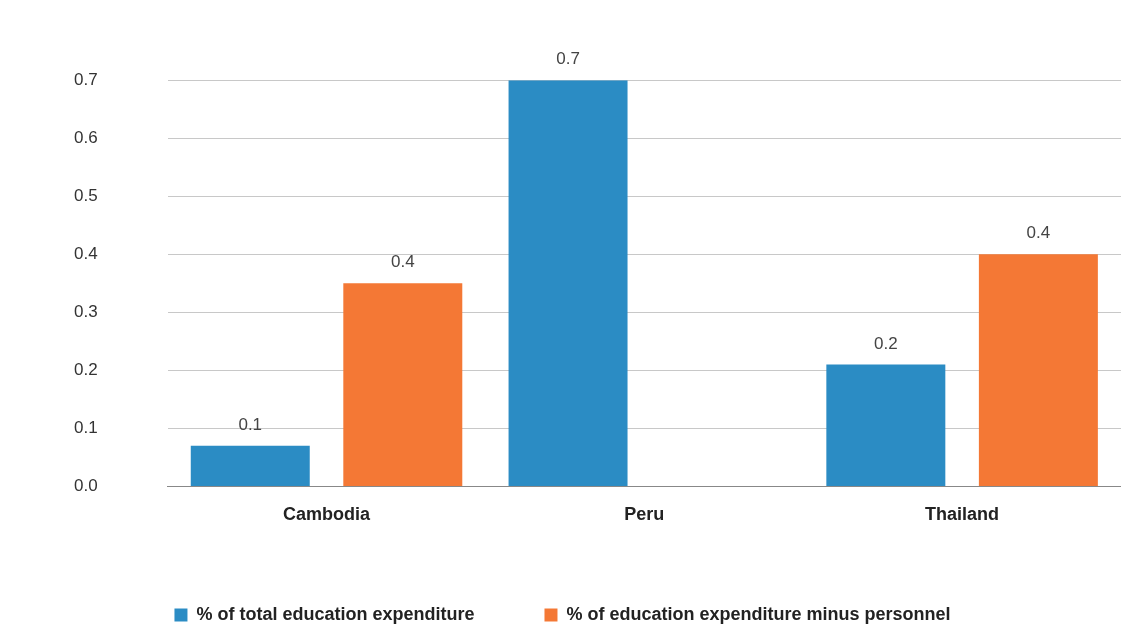 The height and width of the screenshot is (634, 1121). Describe the element at coordinates (758, 613) in the screenshot. I see `legend-label: % of education expenditure minus personnel` at that location.